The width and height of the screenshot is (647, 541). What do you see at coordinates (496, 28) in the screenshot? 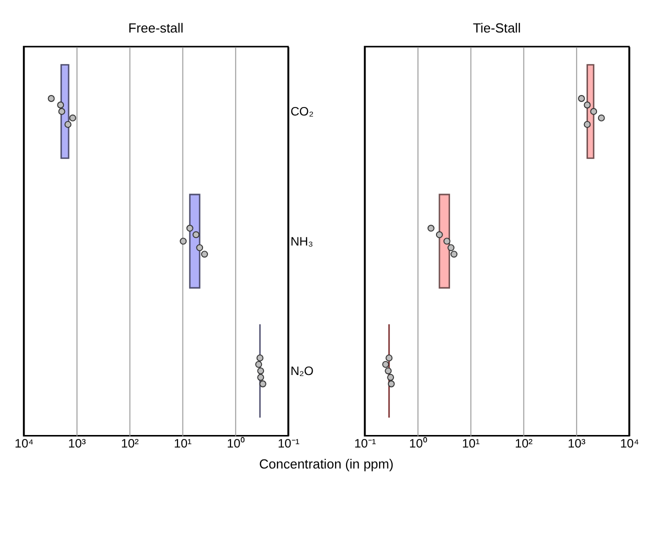
I see `chart-title: Tie-Stall` at bounding box center [496, 28].